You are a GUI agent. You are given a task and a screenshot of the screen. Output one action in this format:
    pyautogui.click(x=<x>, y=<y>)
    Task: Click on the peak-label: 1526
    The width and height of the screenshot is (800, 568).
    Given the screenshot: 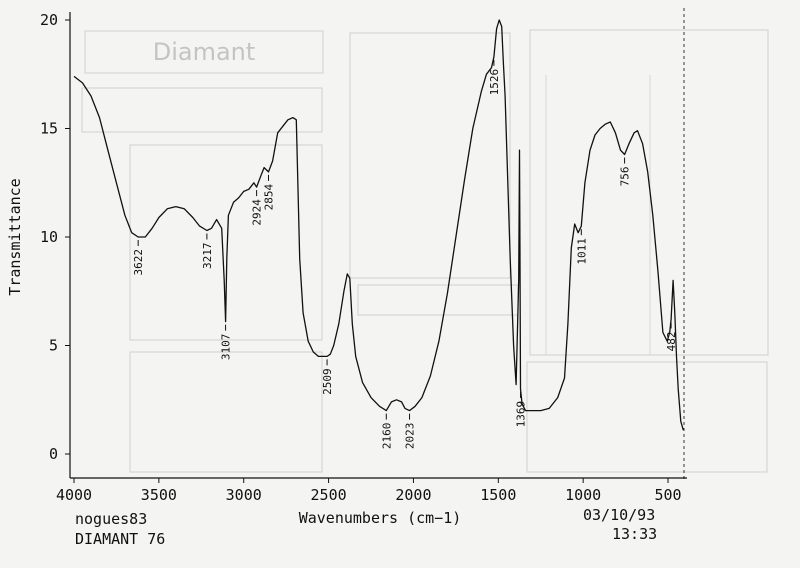 What is the action you would take?
    pyautogui.click(x=494, y=82)
    